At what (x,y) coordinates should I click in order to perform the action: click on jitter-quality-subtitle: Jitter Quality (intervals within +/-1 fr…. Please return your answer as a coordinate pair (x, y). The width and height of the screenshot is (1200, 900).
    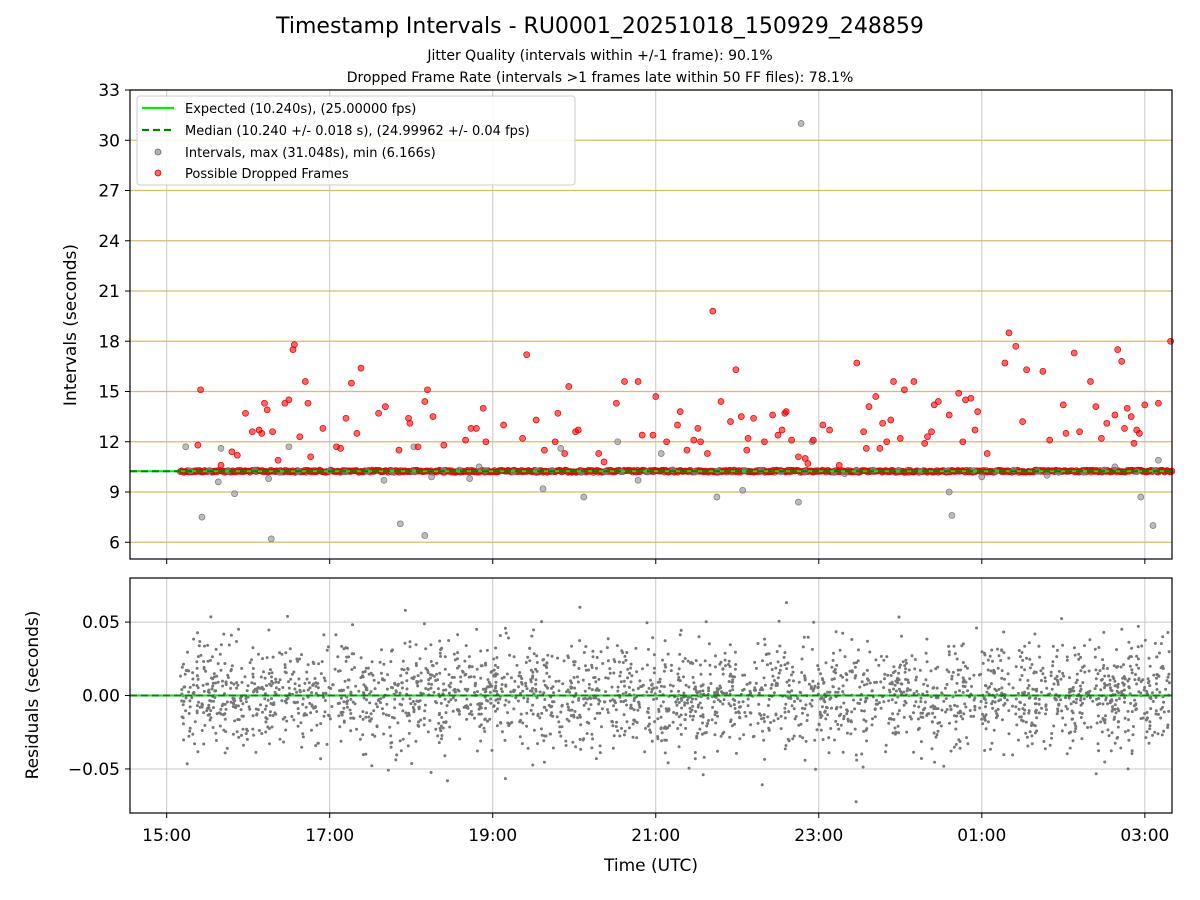
    Looking at the image, I should click on (600, 56).